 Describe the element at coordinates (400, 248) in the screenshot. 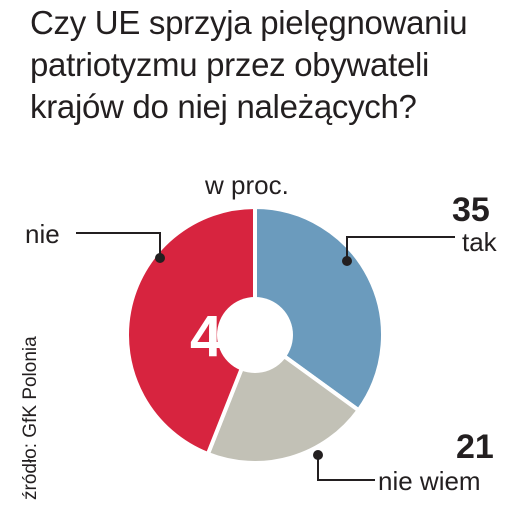

I see `leader-line-tak` at that location.